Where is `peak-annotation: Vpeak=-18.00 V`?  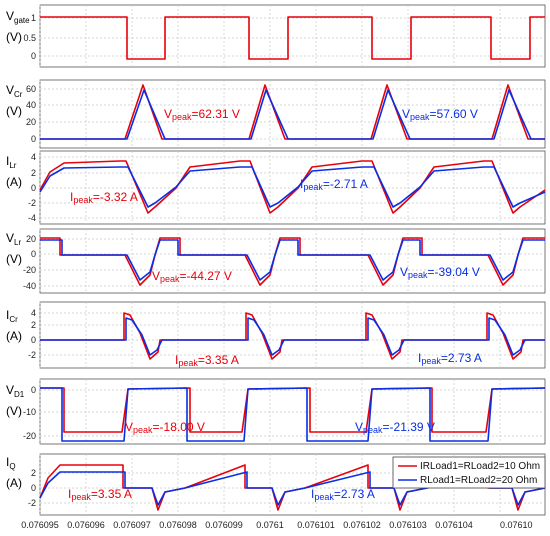 peak-annotation: Vpeak=-18.00 V is located at coordinates (165, 427).